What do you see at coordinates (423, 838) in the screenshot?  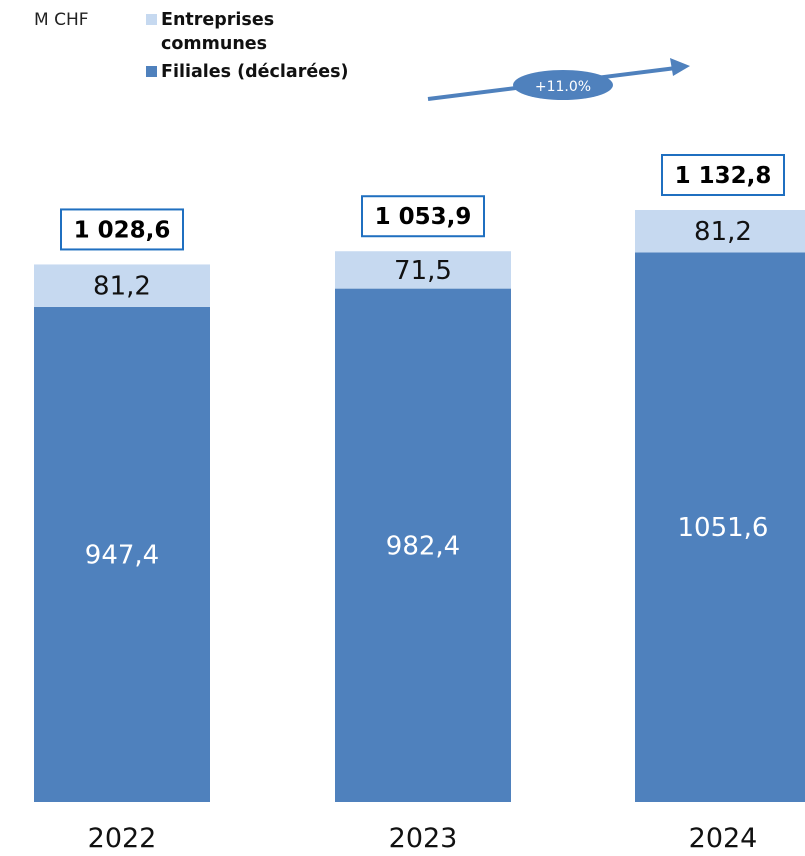 I see `x-tick-label-2023: 2023` at bounding box center [423, 838].